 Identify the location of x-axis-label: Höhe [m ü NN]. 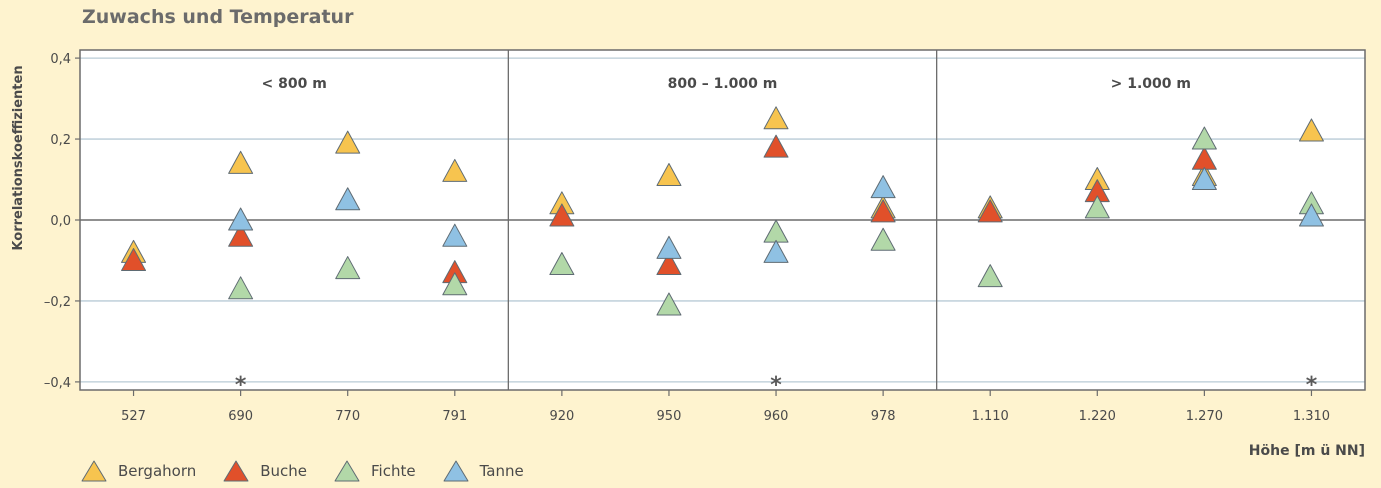
(1307, 450).